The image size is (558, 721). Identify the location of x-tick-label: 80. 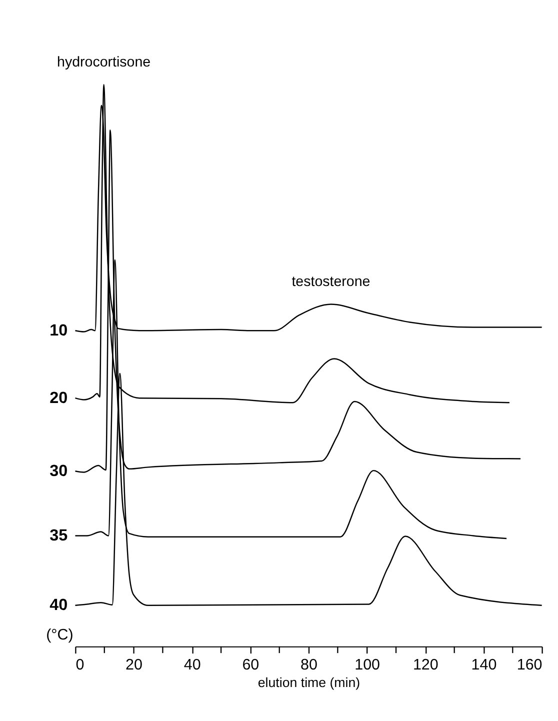
(309, 665).